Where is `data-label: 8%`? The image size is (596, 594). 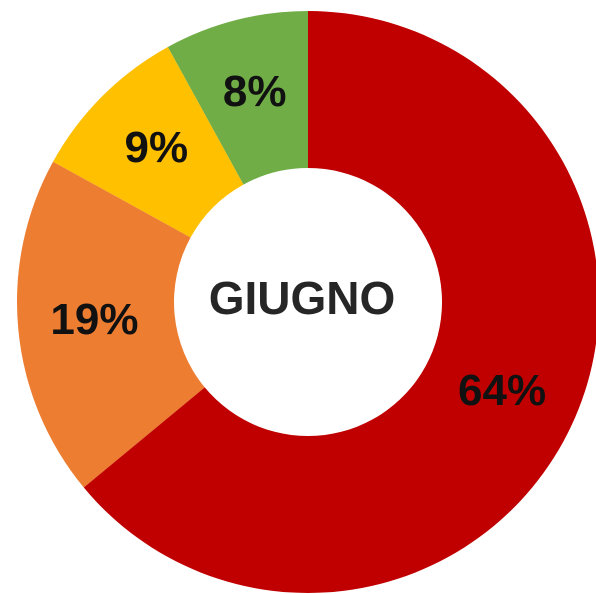
data-label: 8% is located at coordinates (255, 91).